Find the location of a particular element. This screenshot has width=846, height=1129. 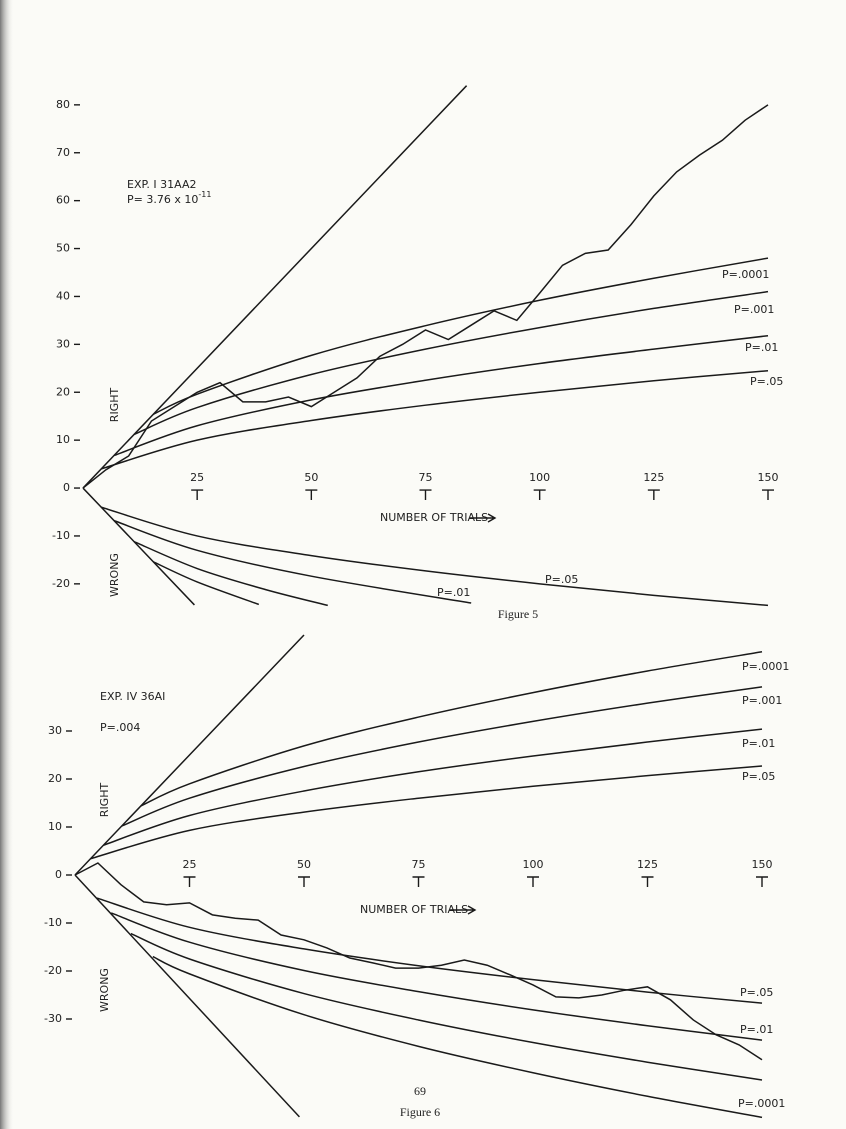

y-tick-label: 60 is located at coordinates (63, 200).